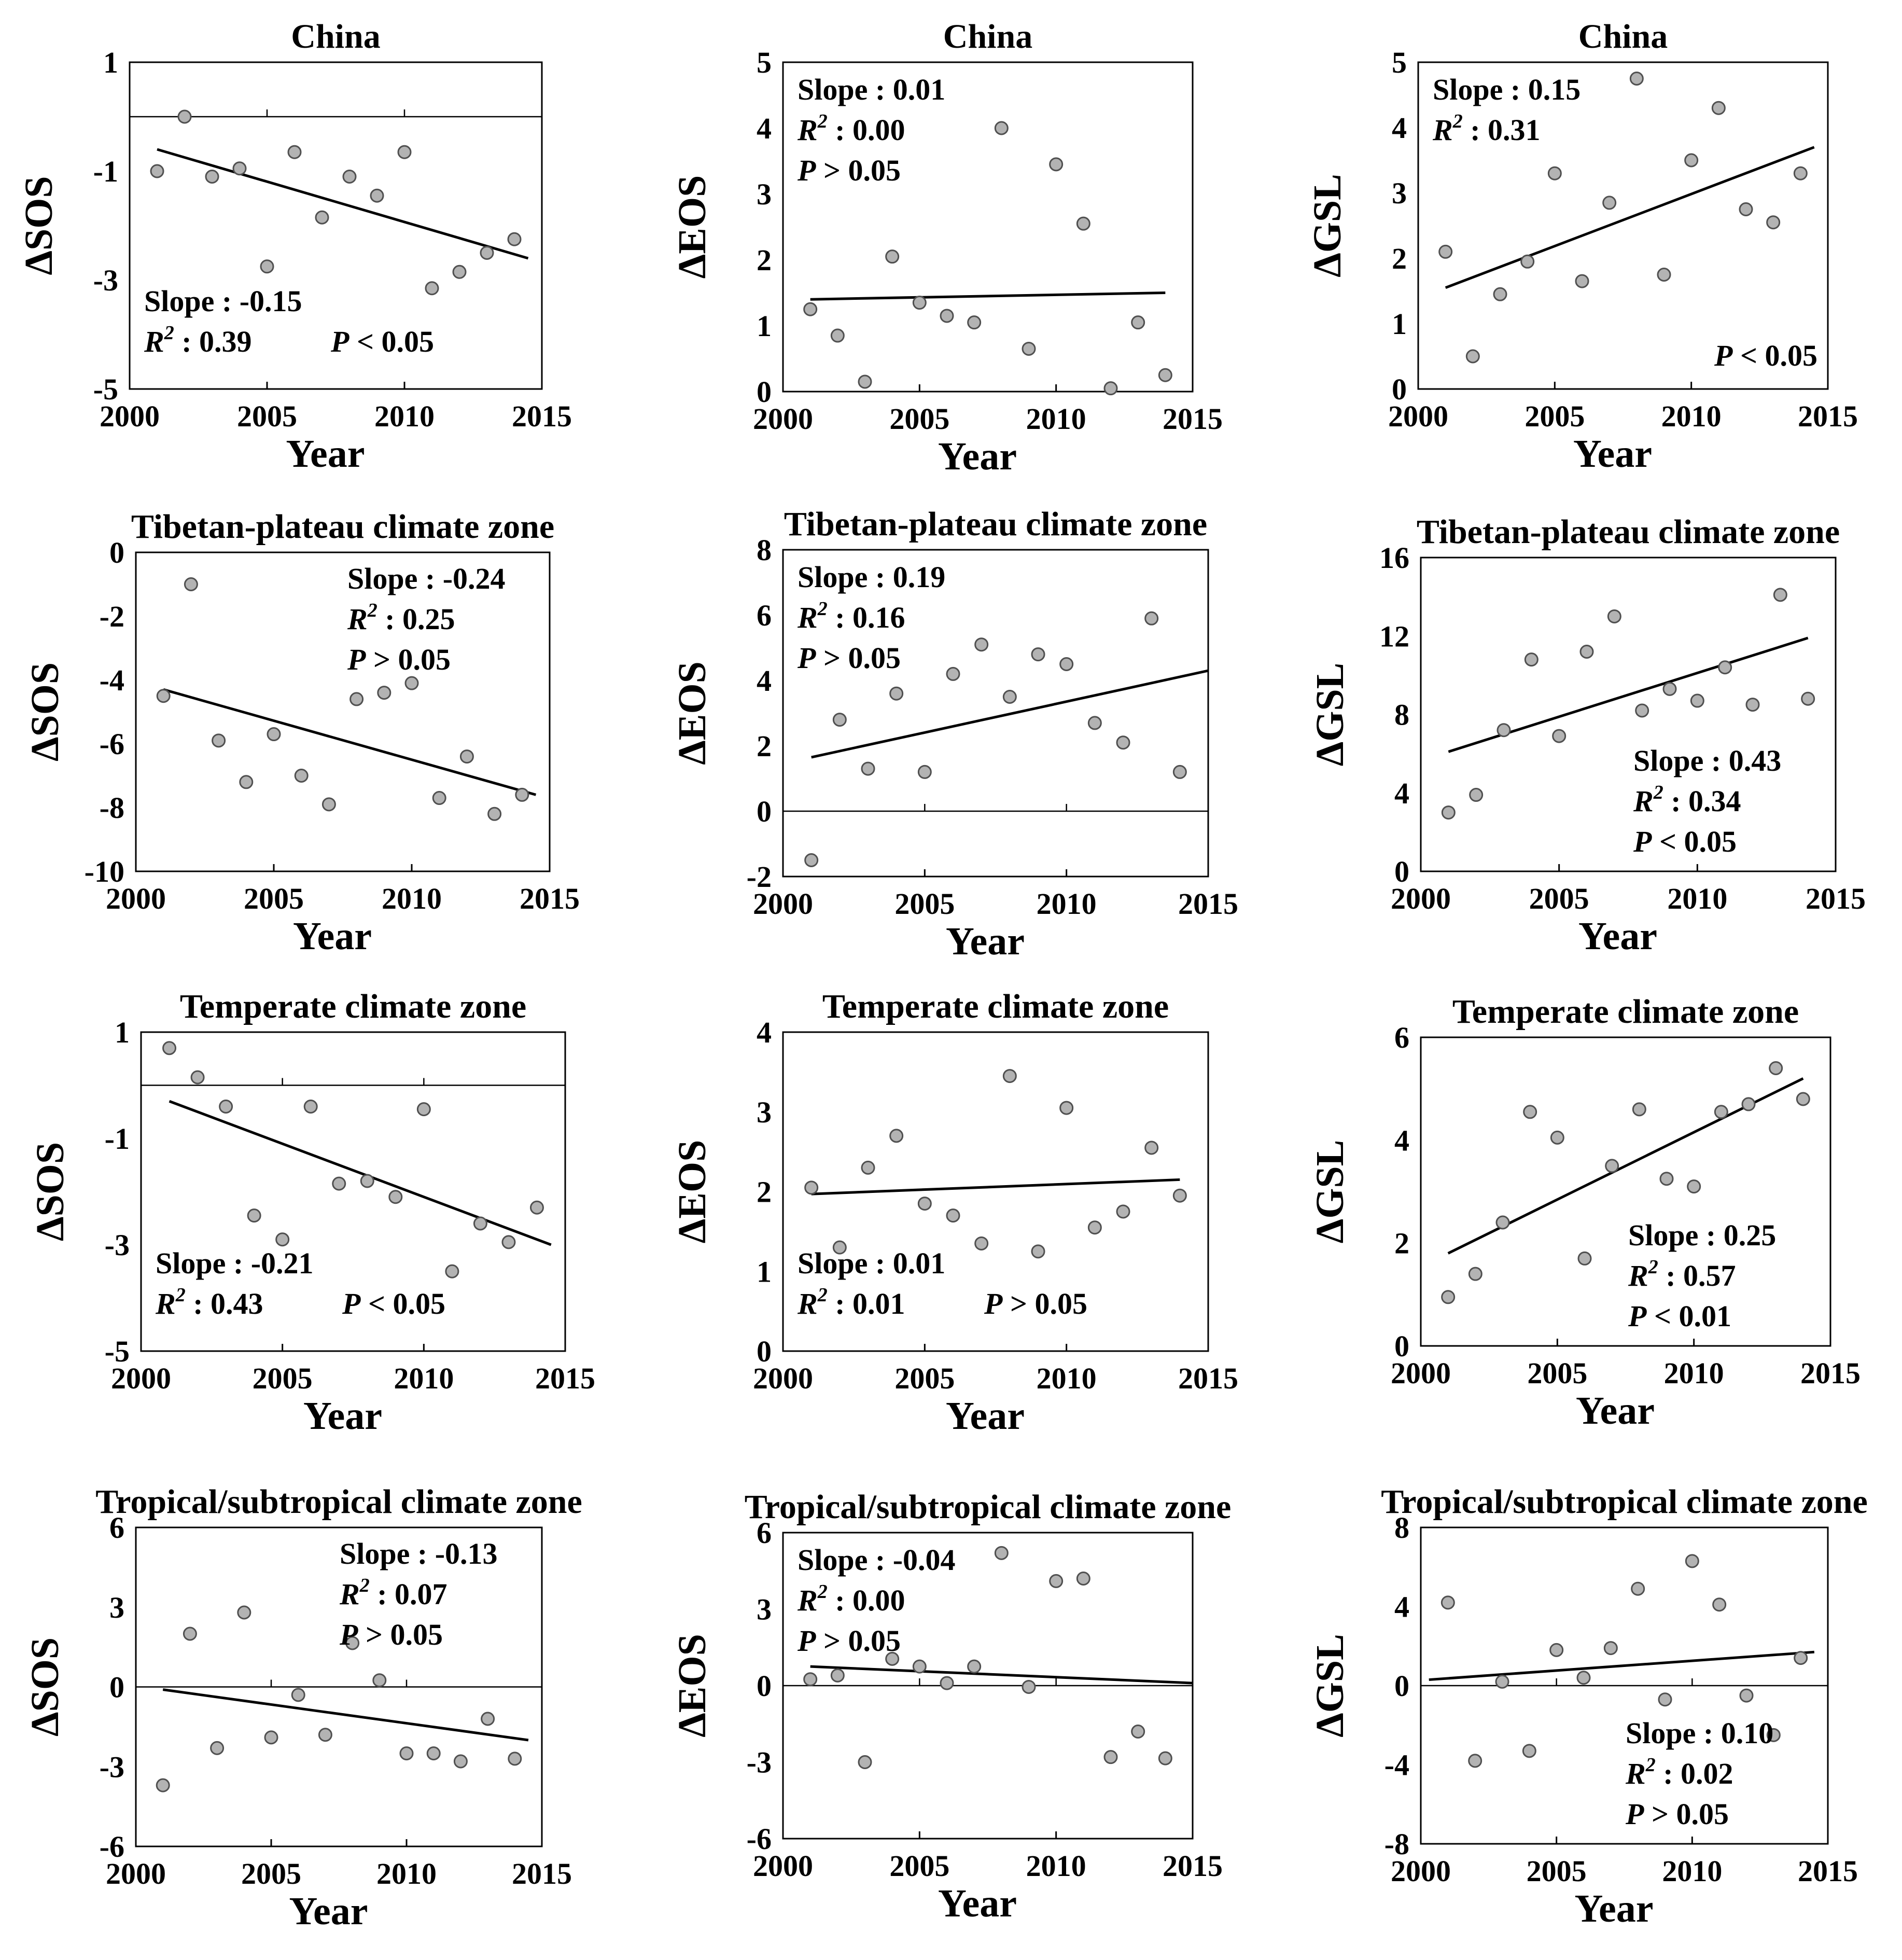  I want to click on stat-line: Slope : -0.13, so click(419, 1553).